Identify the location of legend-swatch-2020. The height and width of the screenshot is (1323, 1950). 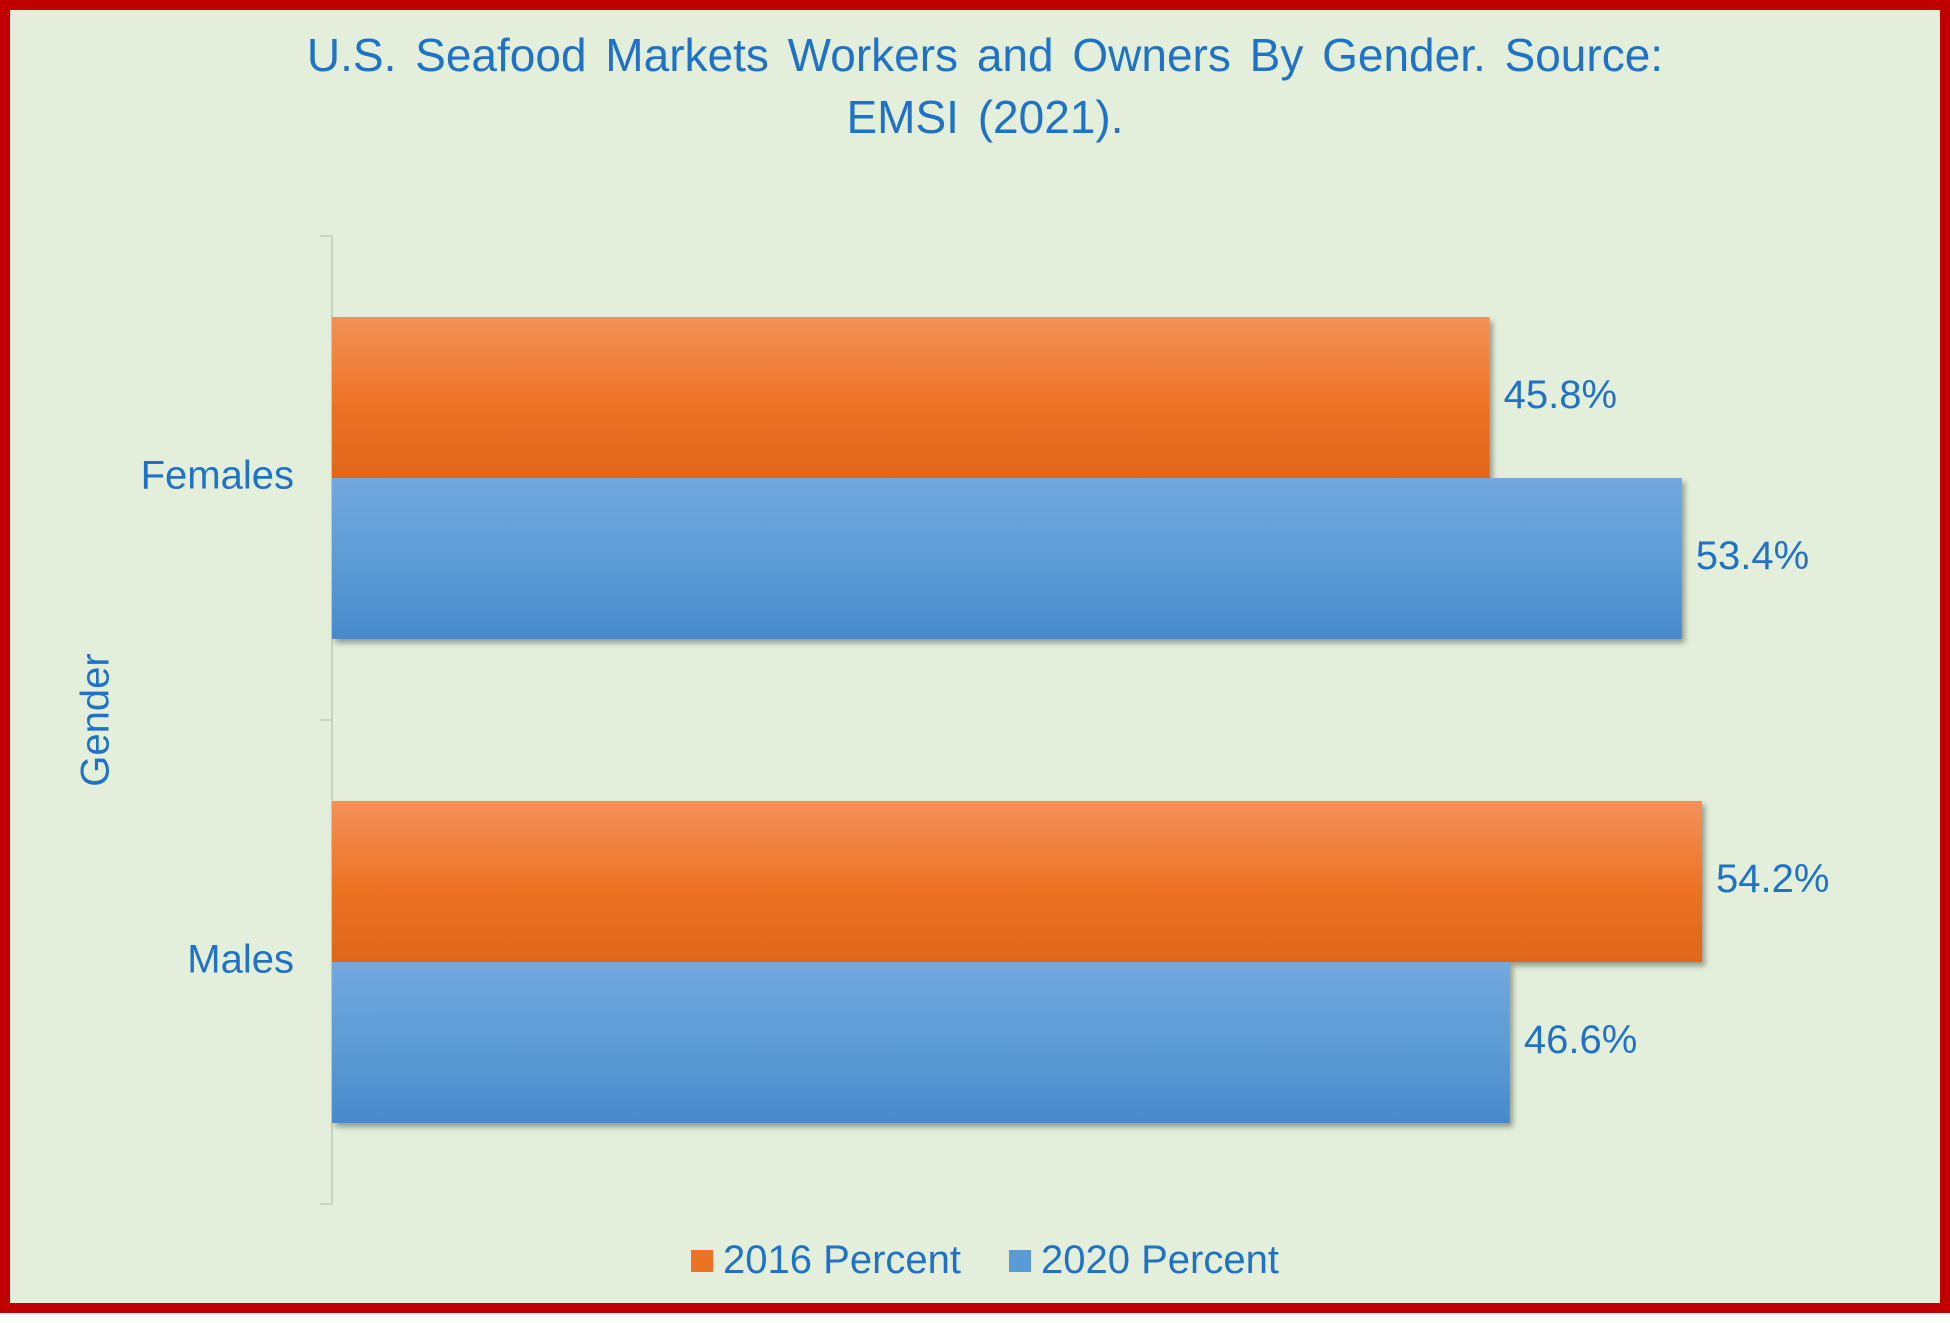
(1020, 1260).